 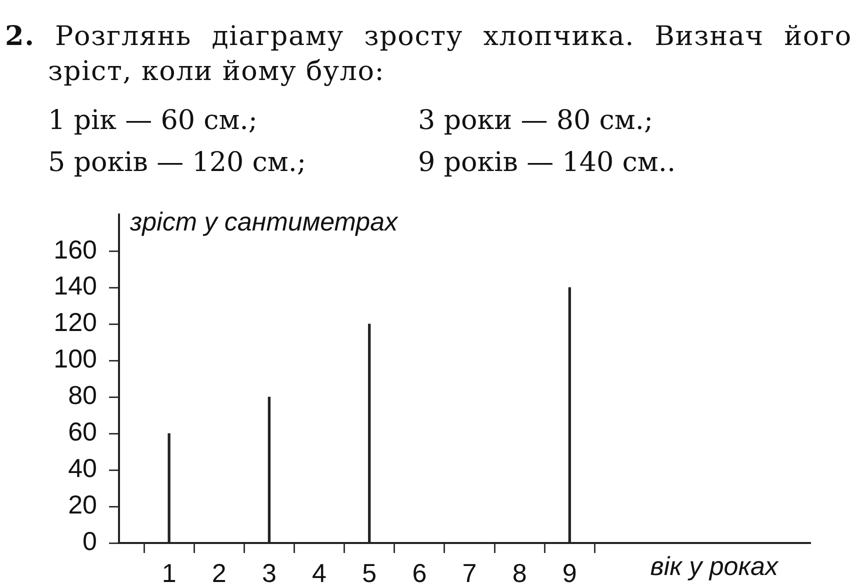 What do you see at coordinates (75, 322) in the screenshot?
I see `y-tick-label: 120` at bounding box center [75, 322].